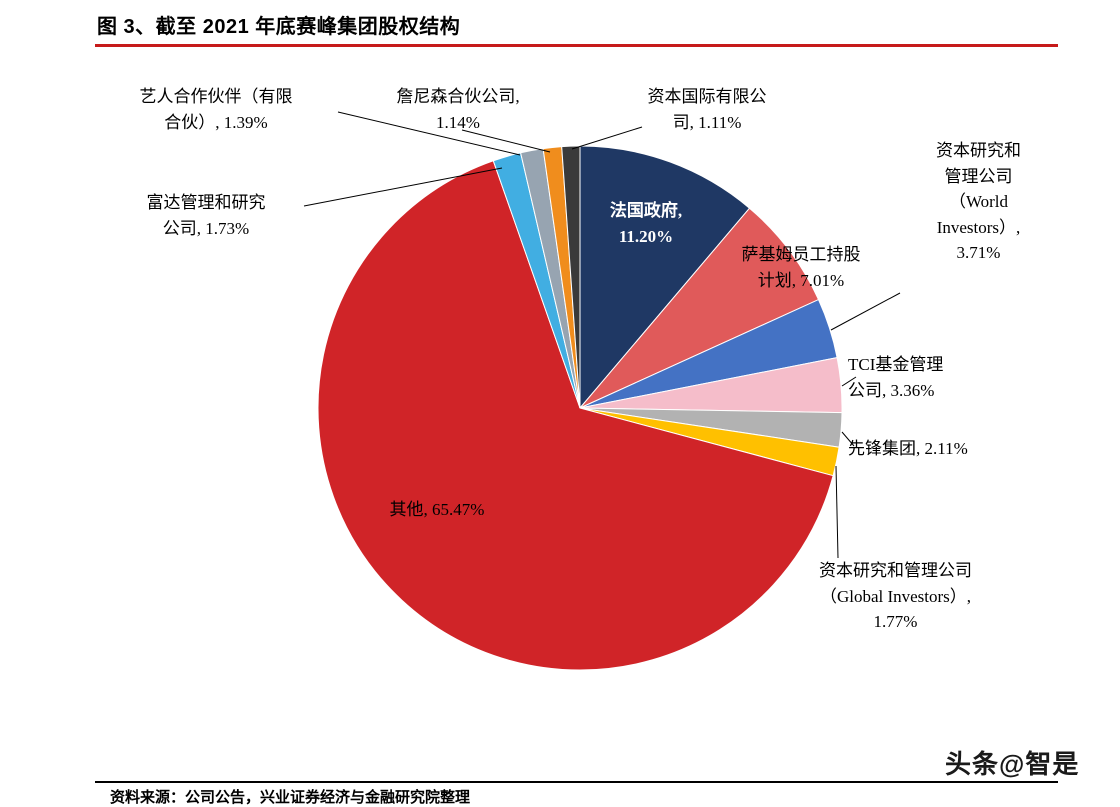 The image size is (1120, 807). What do you see at coordinates (216, 109) in the screenshot?
I see `callout-artisan-partners: 艺人合作伙伴（有限 合伙）, 1.39%` at bounding box center [216, 109].